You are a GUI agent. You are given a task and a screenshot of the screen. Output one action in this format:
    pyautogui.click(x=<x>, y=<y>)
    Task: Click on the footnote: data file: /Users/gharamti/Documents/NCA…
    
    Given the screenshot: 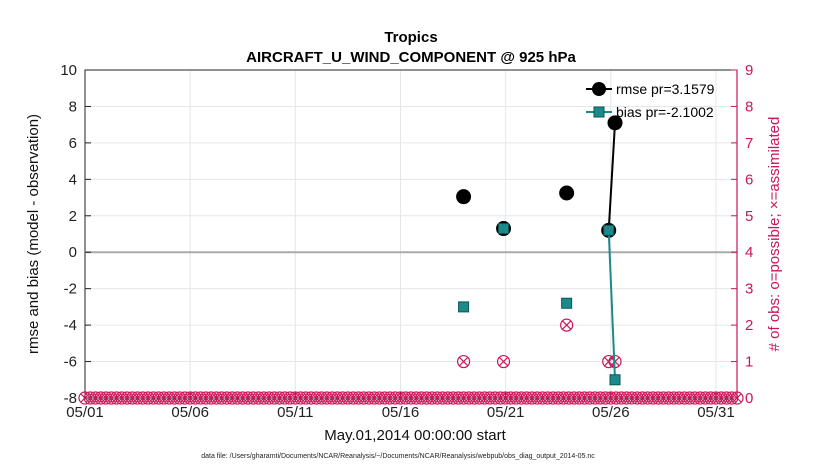 What is the action you would take?
    pyautogui.click(x=398, y=456)
    